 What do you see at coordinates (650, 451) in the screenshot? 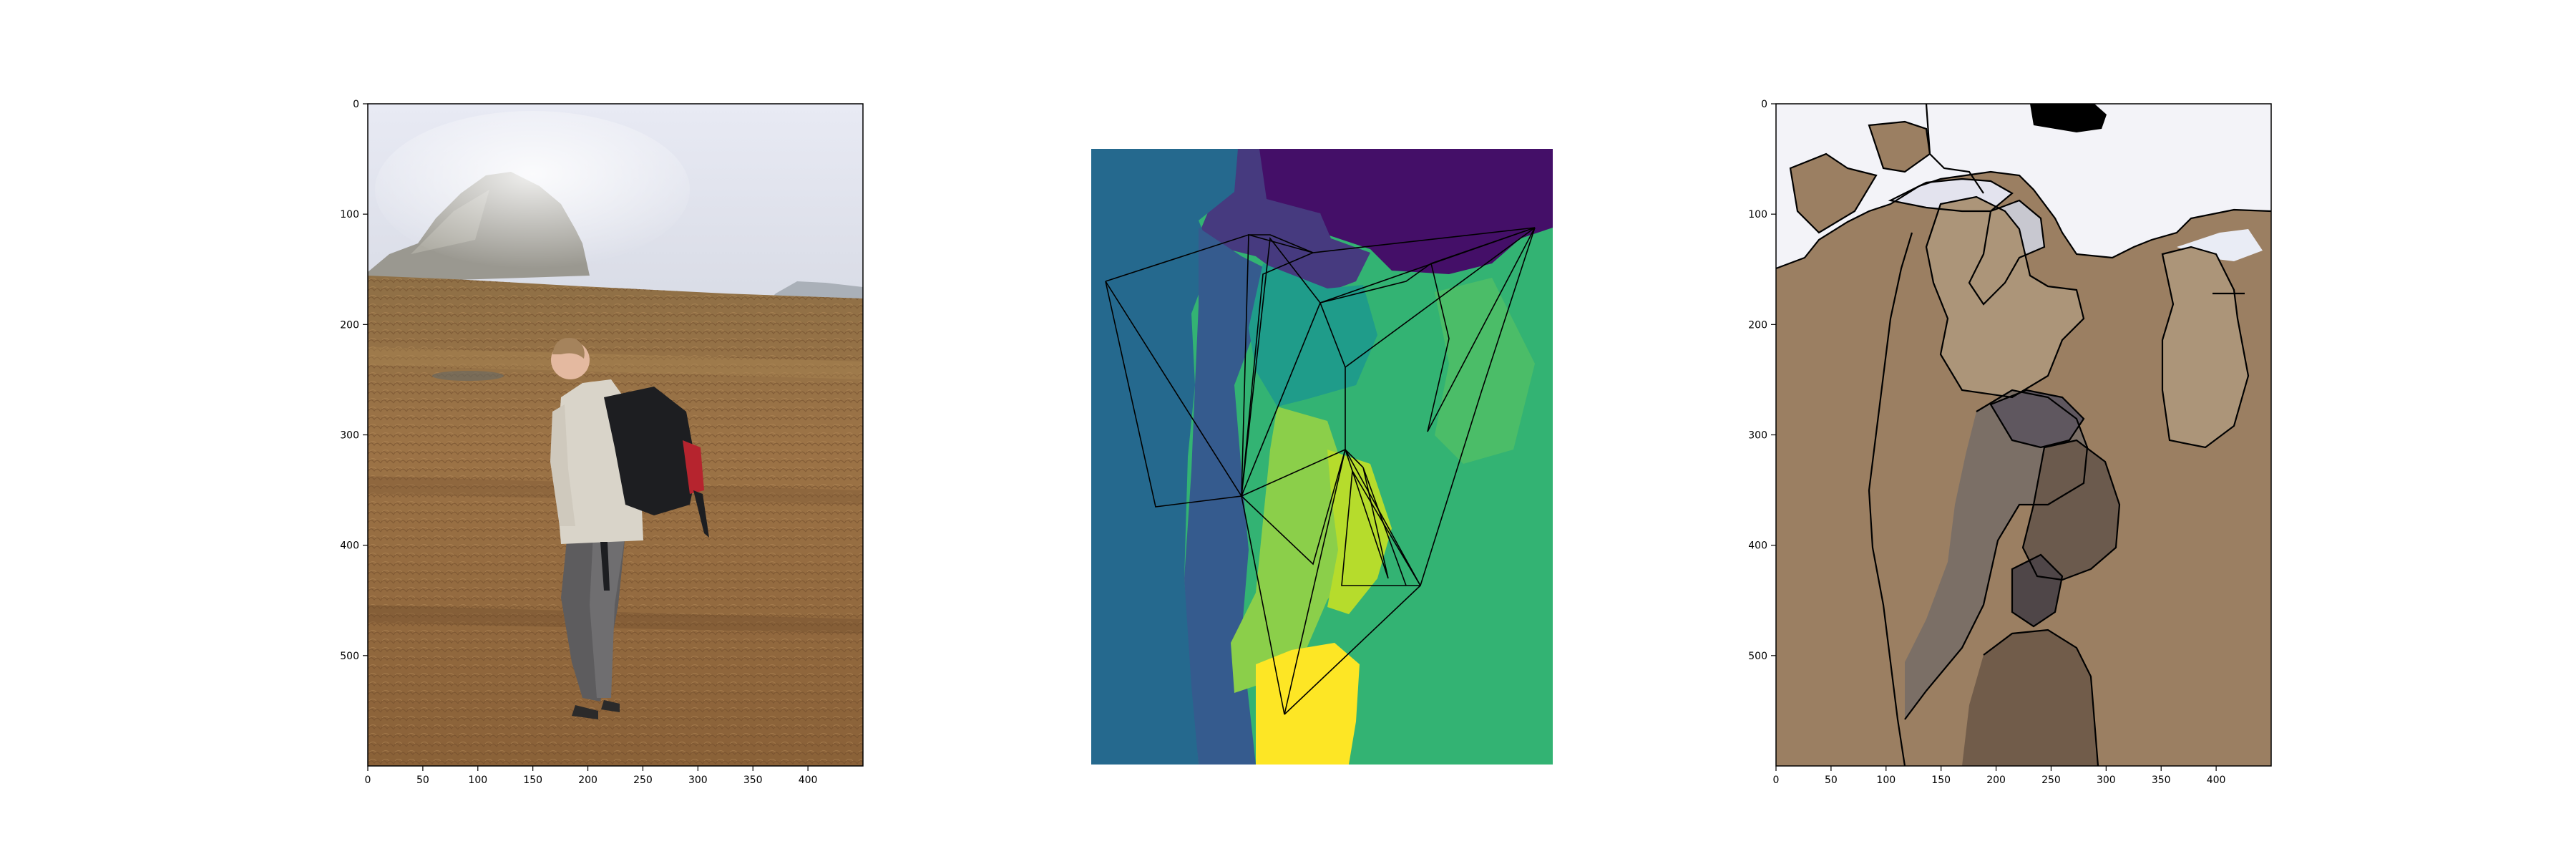
I see `backpack` at bounding box center [650, 451].